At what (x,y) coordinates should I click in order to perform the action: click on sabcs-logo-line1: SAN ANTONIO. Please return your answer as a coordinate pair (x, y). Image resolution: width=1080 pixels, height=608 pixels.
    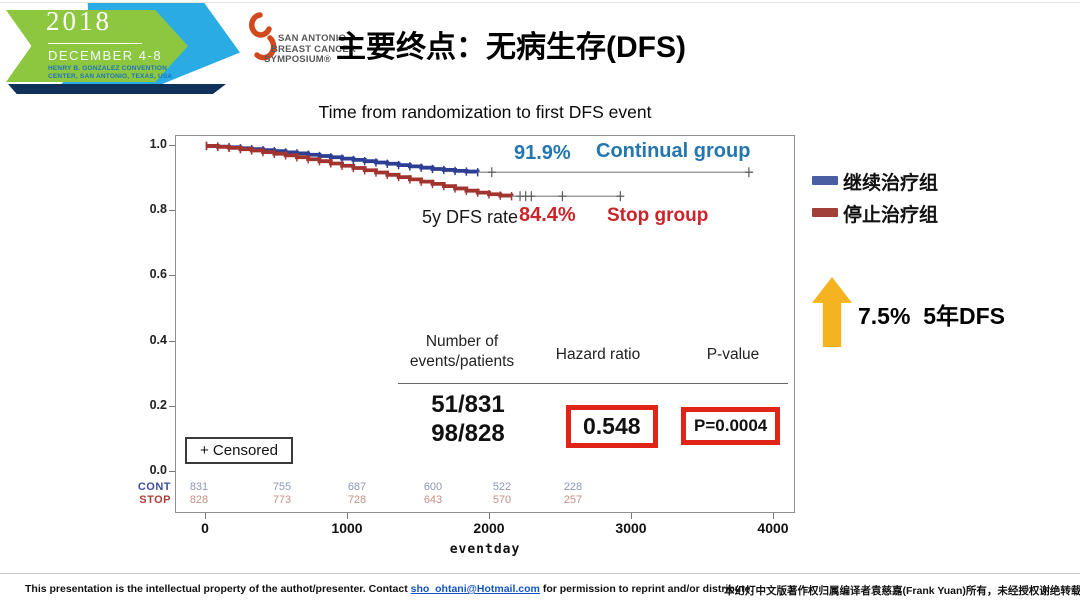
    Looking at the image, I should click on (312, 38).